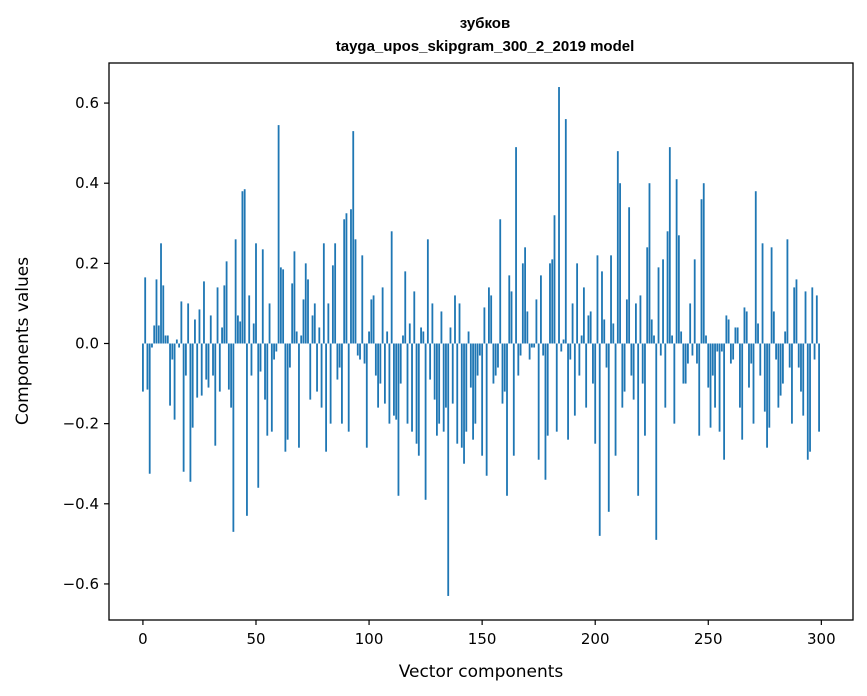 This screenshot has height=696, width=867. Describe the element at coordinates (86, 343) in the screenshot. I see `y-axis: −0.6 −0.4 −0.2 0.0 0.2 0.4 0.6` at that location.